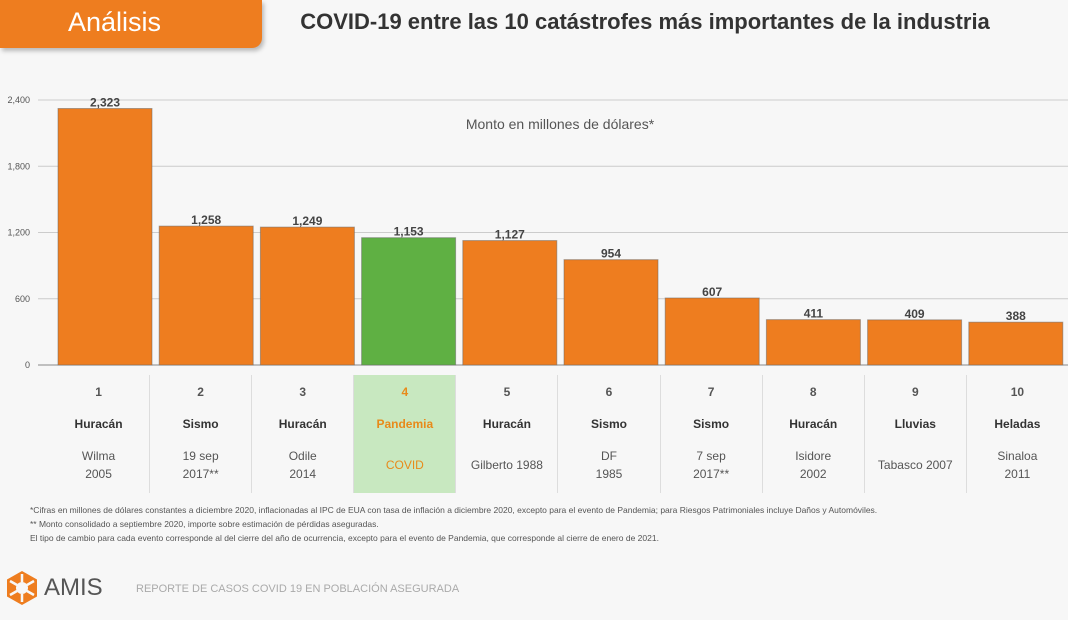  Describe the element at coordinates (608, 434) in the screenshot. I see `table-column: 6 Sismo DF 1985` at that location.